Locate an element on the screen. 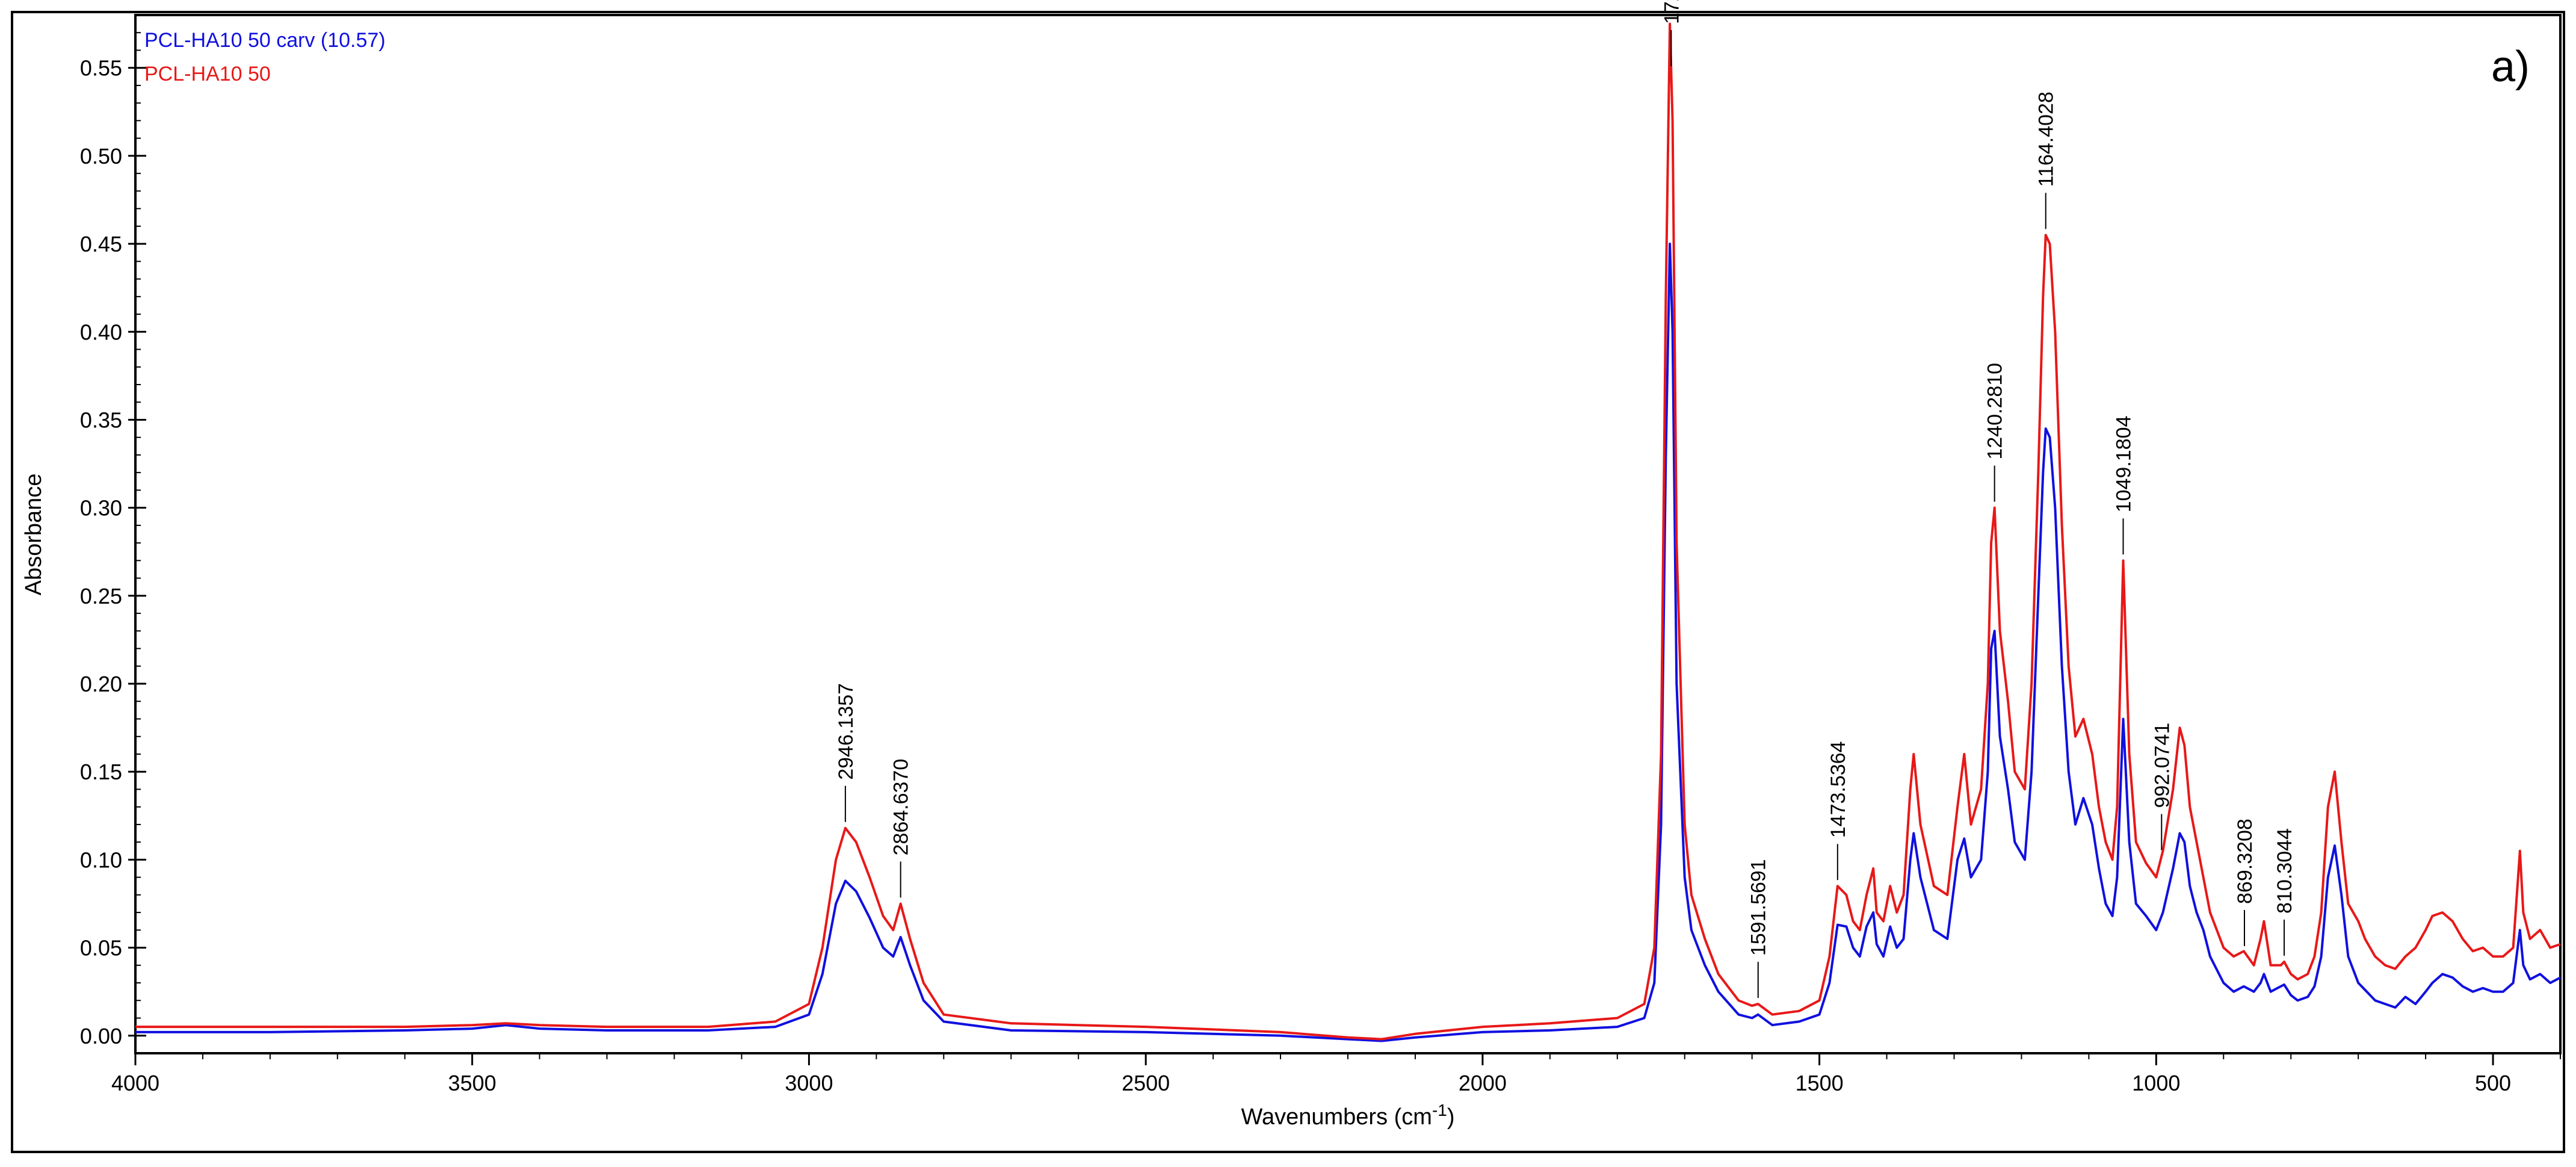 Image resolution: width=2576 pixels, height=1167 pixels. x-tick-label: 500 is located at coordinates (2493, 1083).